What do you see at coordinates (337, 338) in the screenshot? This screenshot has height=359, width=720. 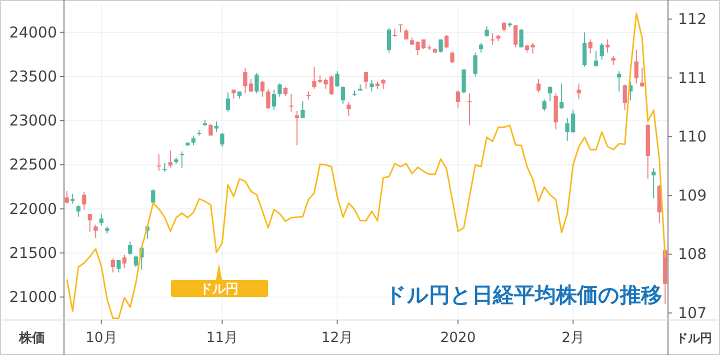 I see `x-tick-label: 12月` at bounding box center [337, 338].